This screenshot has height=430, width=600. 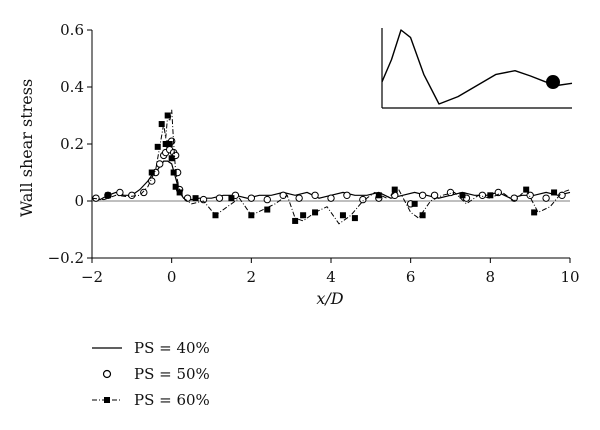 I want to click on y-tick-label: −0.2, so click(x=66, y=258).